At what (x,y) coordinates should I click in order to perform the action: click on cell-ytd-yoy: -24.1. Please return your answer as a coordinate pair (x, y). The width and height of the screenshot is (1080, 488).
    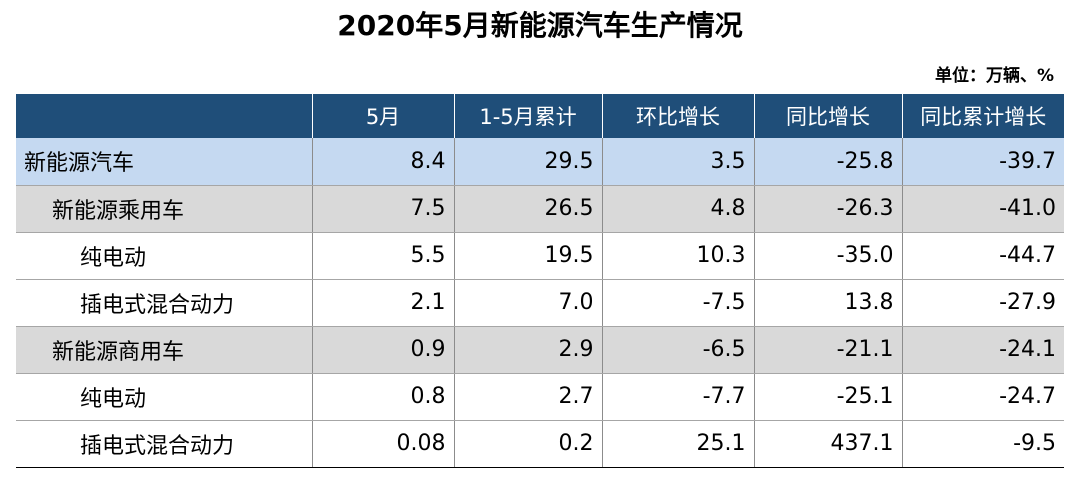
    Looking at the image, I should click on (982, 350).